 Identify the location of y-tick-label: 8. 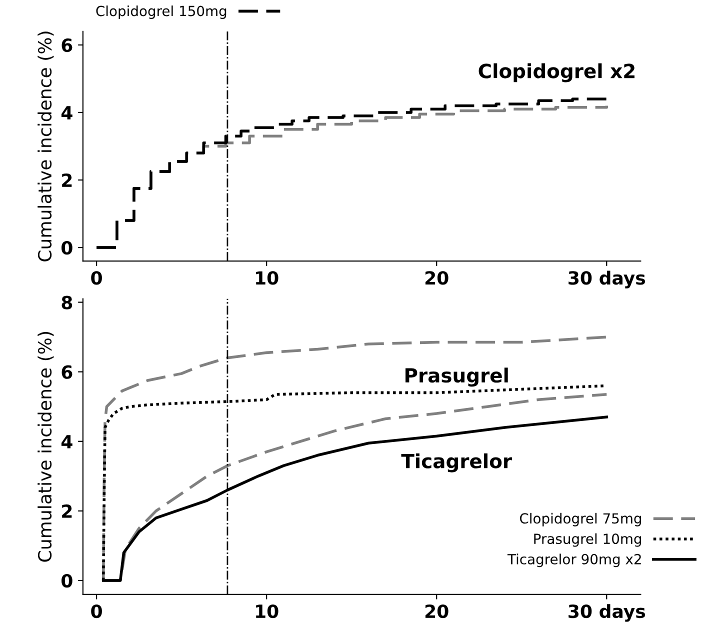
(67, 303).